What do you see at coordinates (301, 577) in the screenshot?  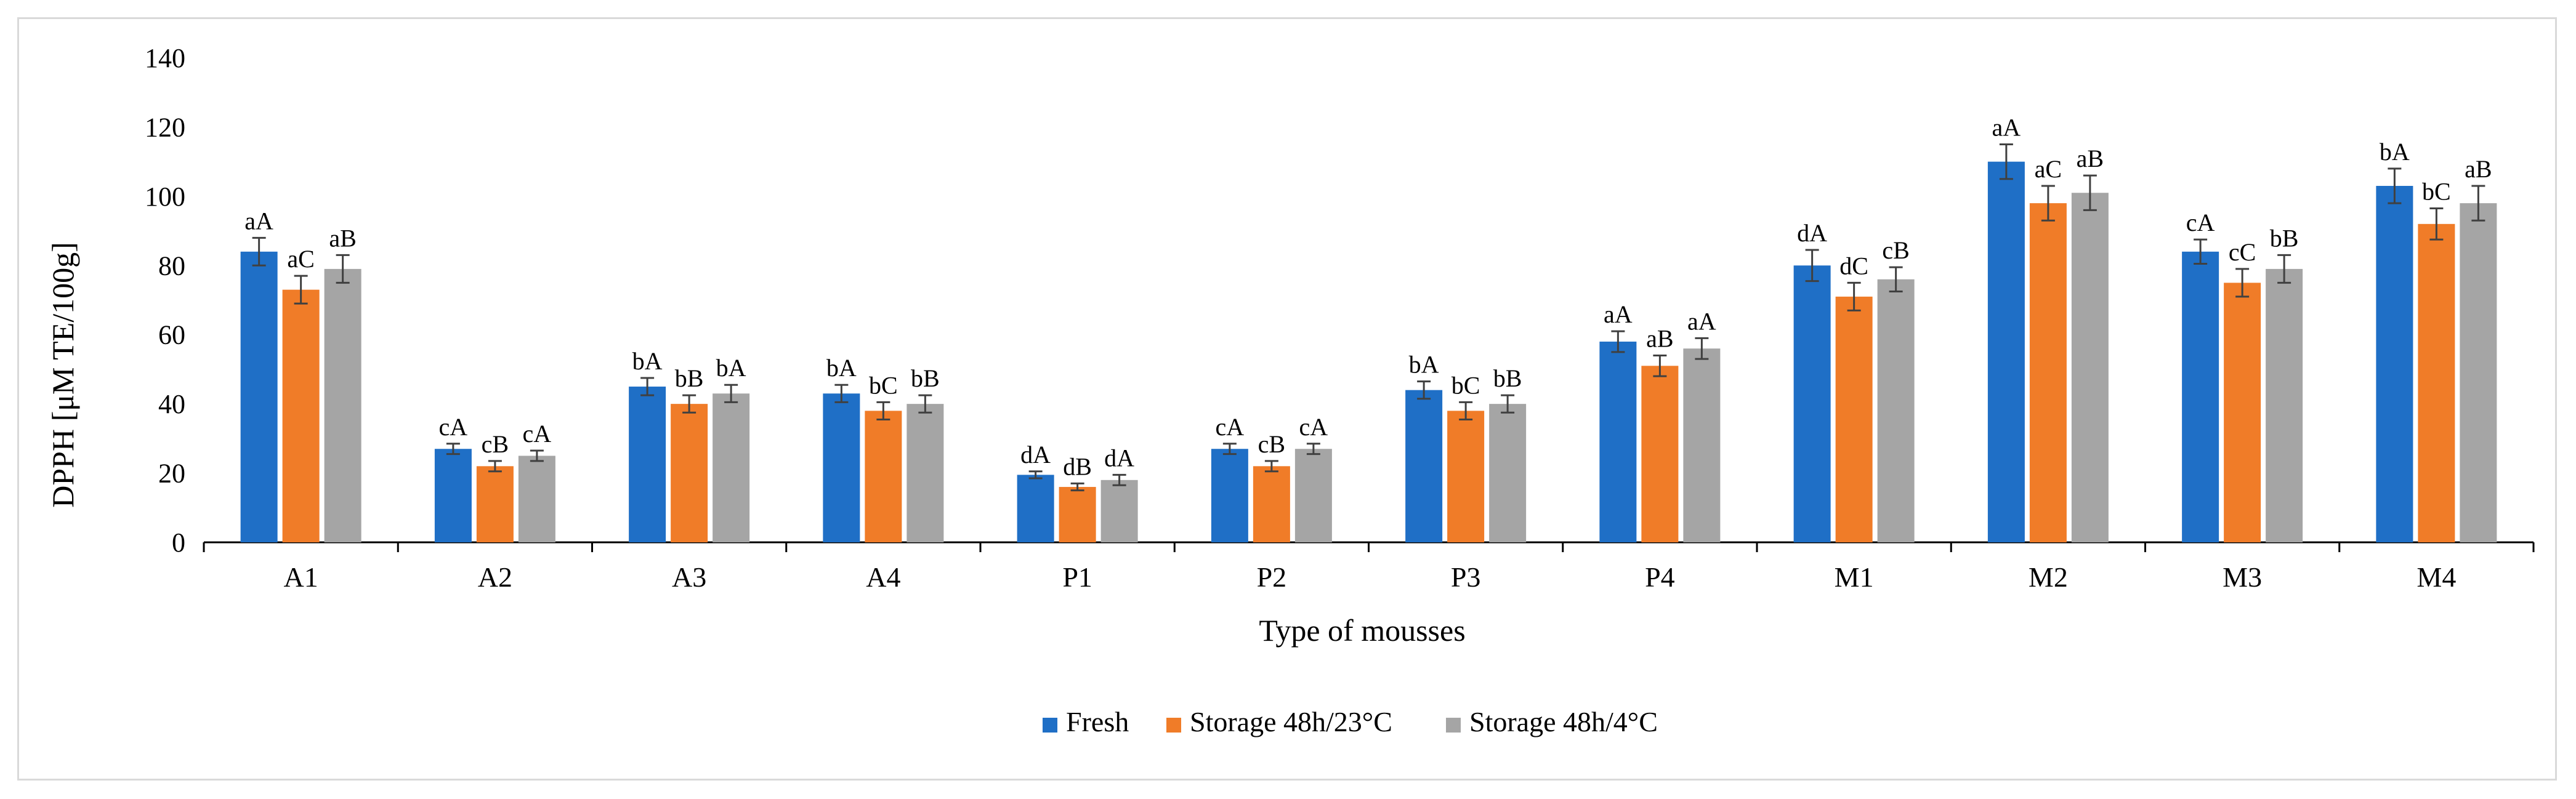 I see `x-tick-label: A1` at bounding box center [301, 577].